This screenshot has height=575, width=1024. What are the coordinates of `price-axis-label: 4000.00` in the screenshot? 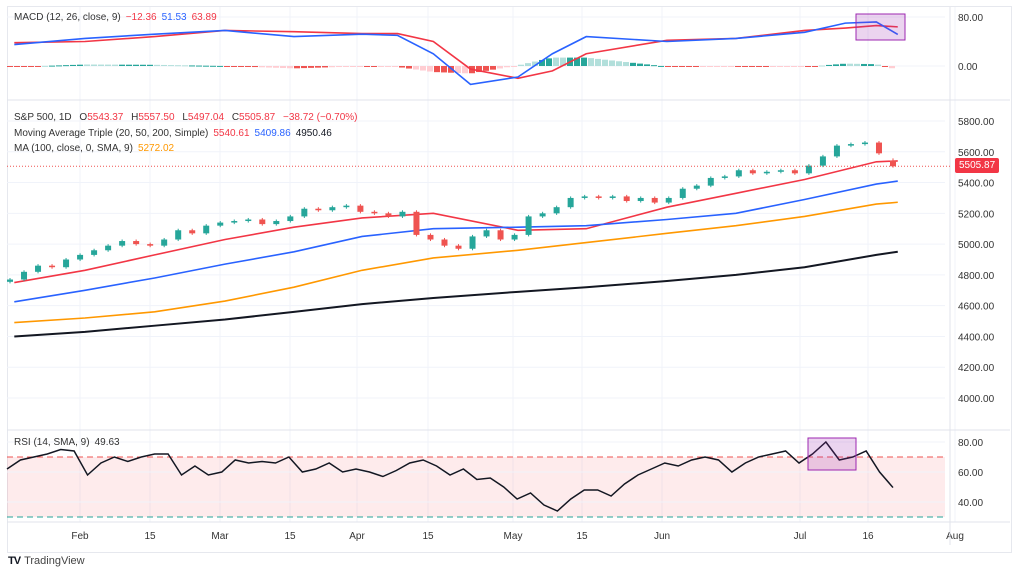 It's located at (976, 399).